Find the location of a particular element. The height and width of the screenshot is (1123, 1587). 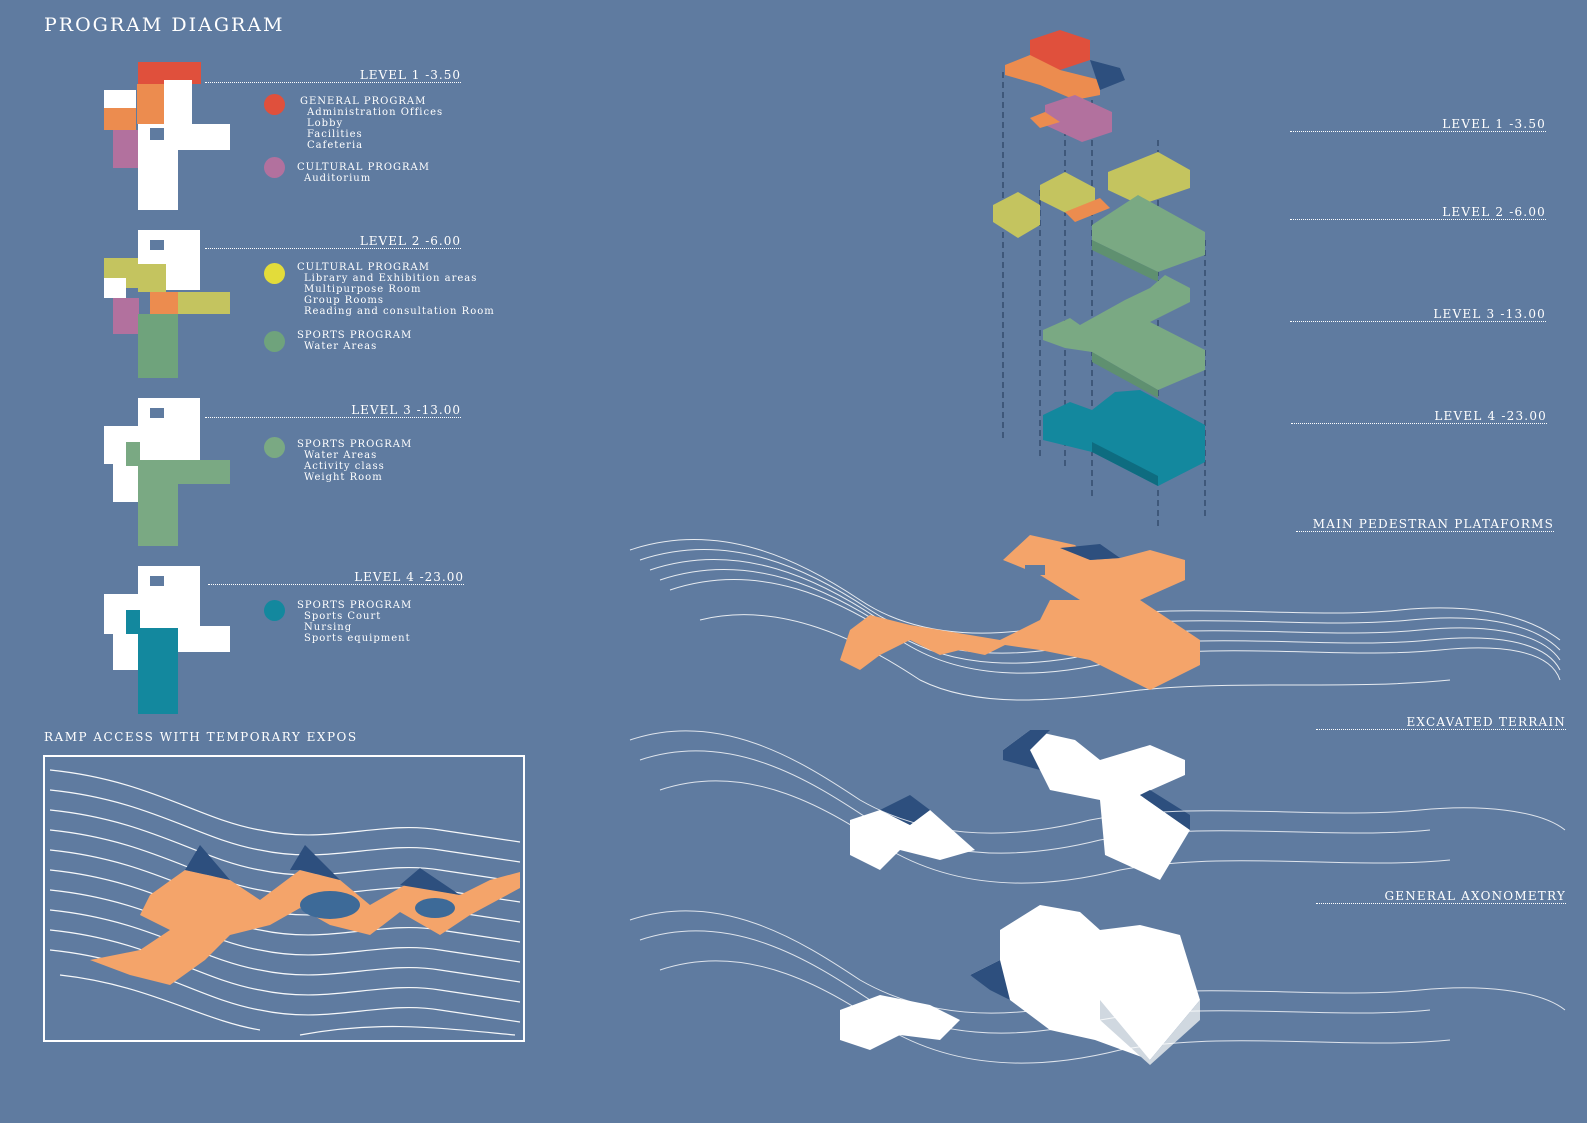

ramp-access-frame is located at coordinates (284, 898).